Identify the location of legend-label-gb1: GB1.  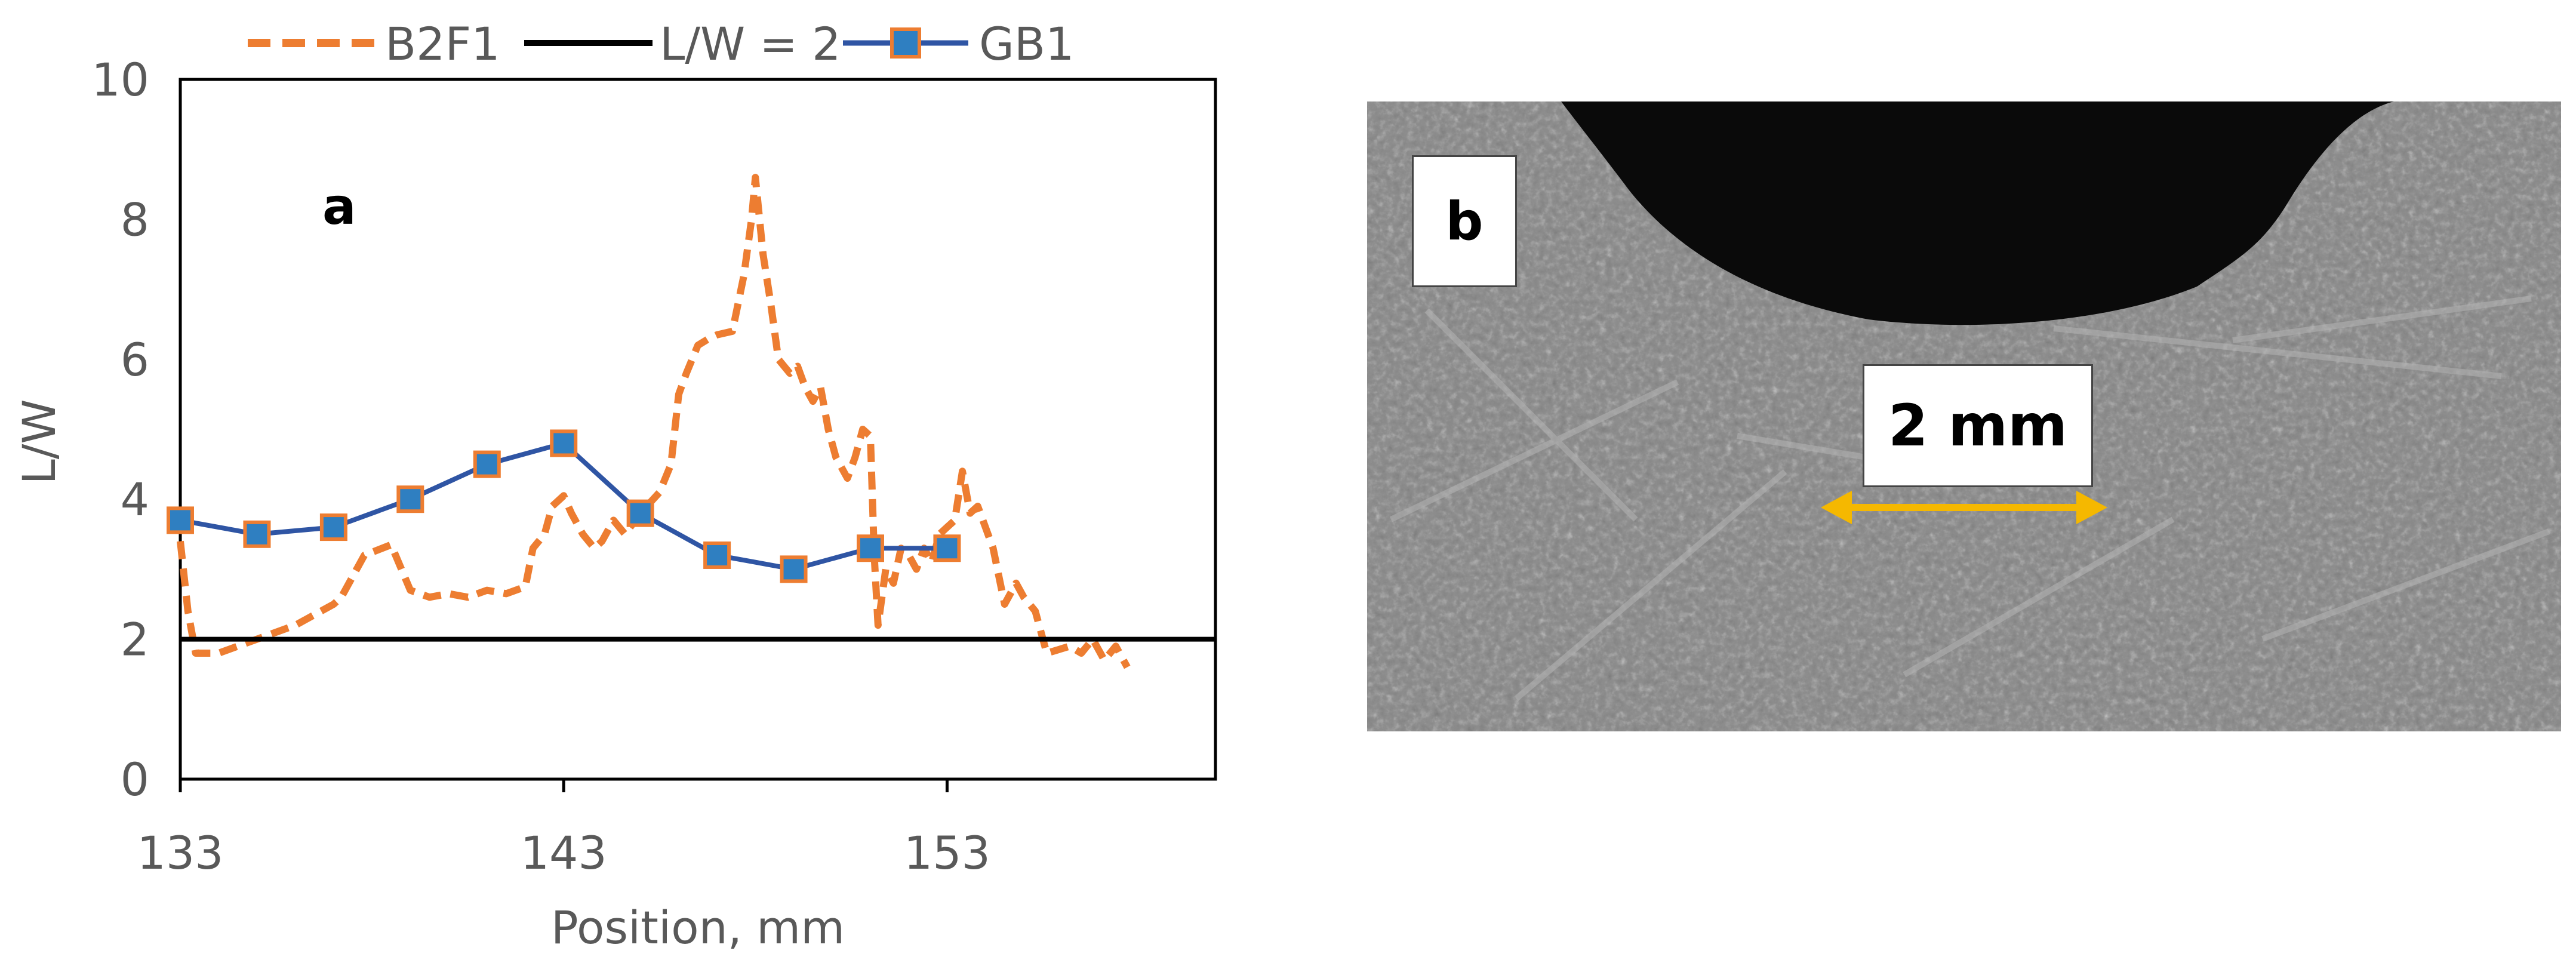
(1026, 44).